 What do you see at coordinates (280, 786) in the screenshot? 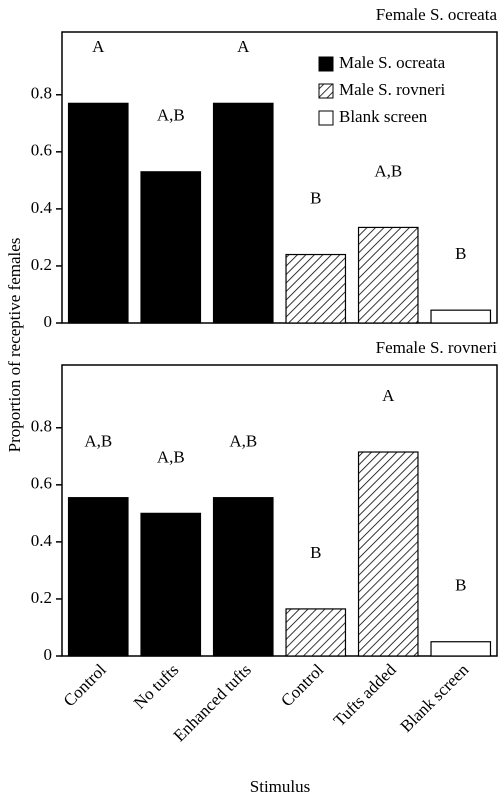
I see `x-axis-label: Stimulus` at bounding box center [280, 786].